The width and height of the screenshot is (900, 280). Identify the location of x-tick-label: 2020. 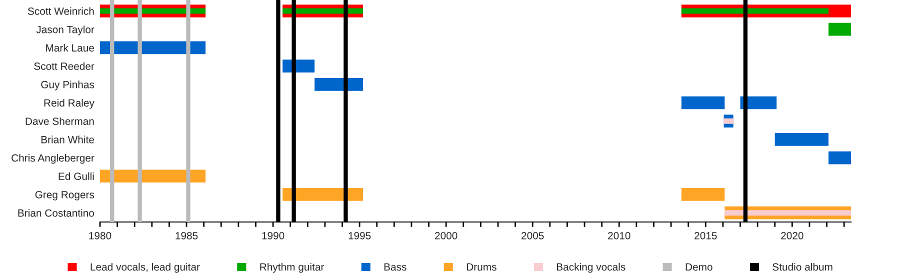
(792, 236).